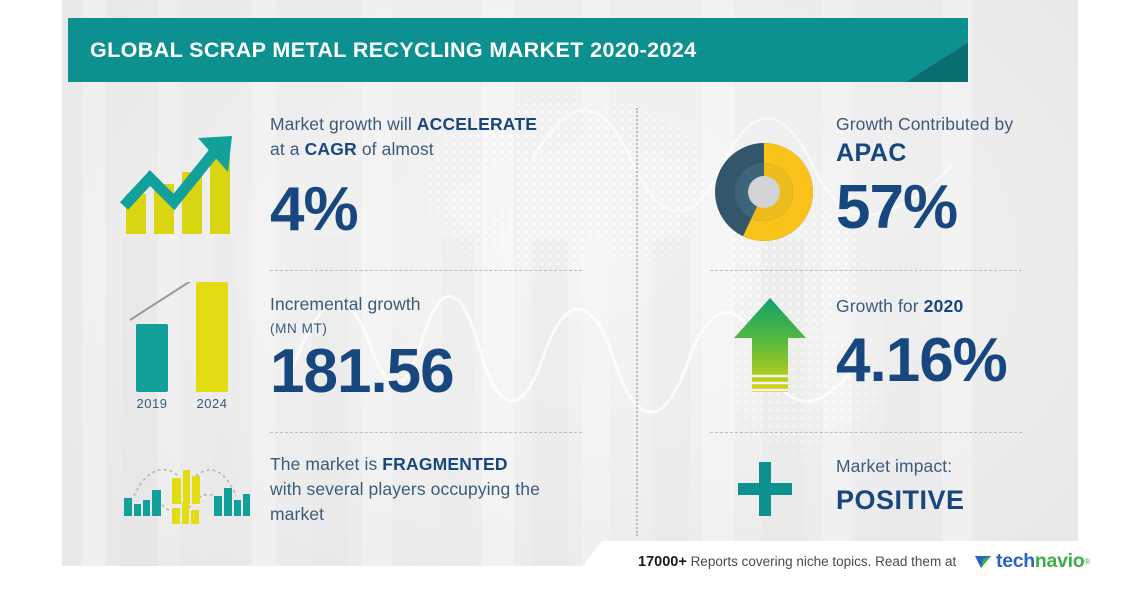  Describe the element at coordinates (880, 306) in the screenshot. I see `growth2020-label-pre: Growth for` at that location.